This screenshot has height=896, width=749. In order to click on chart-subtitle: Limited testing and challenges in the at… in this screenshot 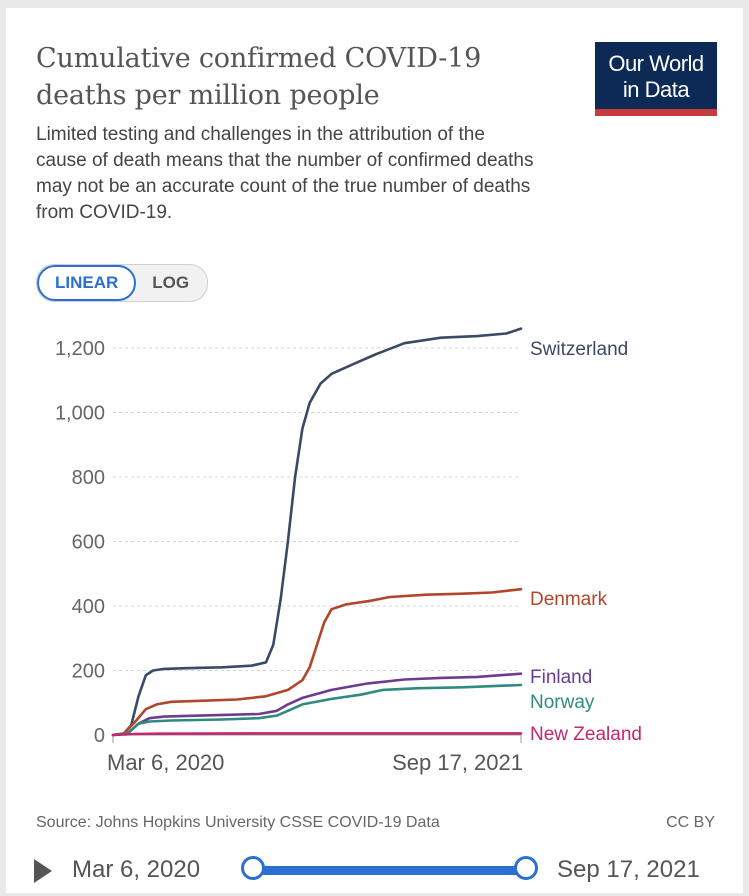, I will do `click(285, 173)`.